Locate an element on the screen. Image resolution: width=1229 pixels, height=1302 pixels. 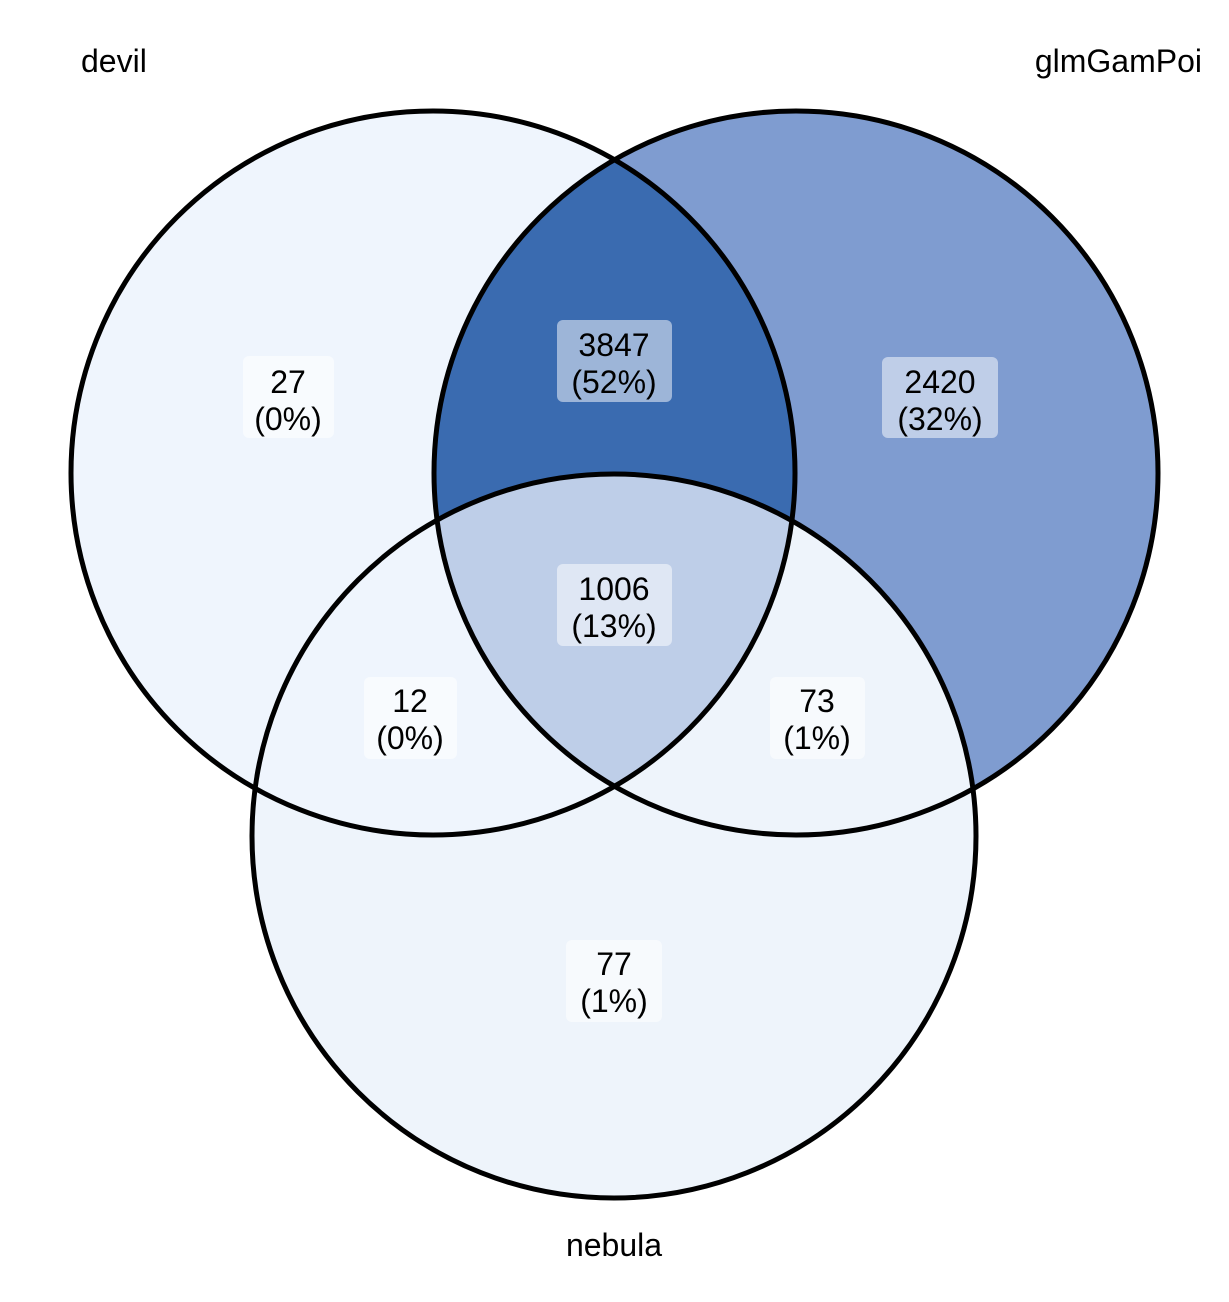
set-label-devil: devil is located at coordinates (114, 61).